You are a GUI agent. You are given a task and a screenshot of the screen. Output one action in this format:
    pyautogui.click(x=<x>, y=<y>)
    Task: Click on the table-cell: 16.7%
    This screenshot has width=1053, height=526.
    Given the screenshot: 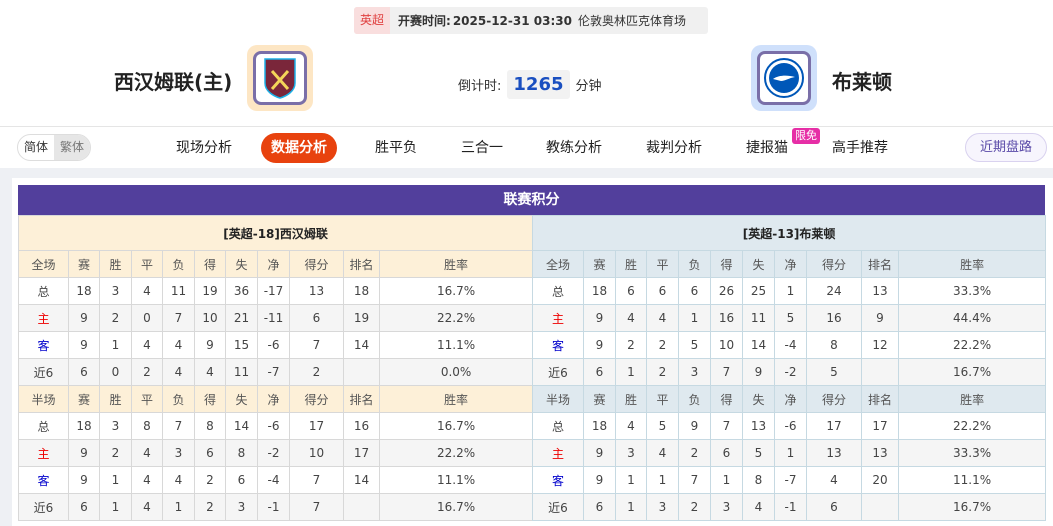 What is the action you would take?
    pyautogui.click(x=972, y=372)
    